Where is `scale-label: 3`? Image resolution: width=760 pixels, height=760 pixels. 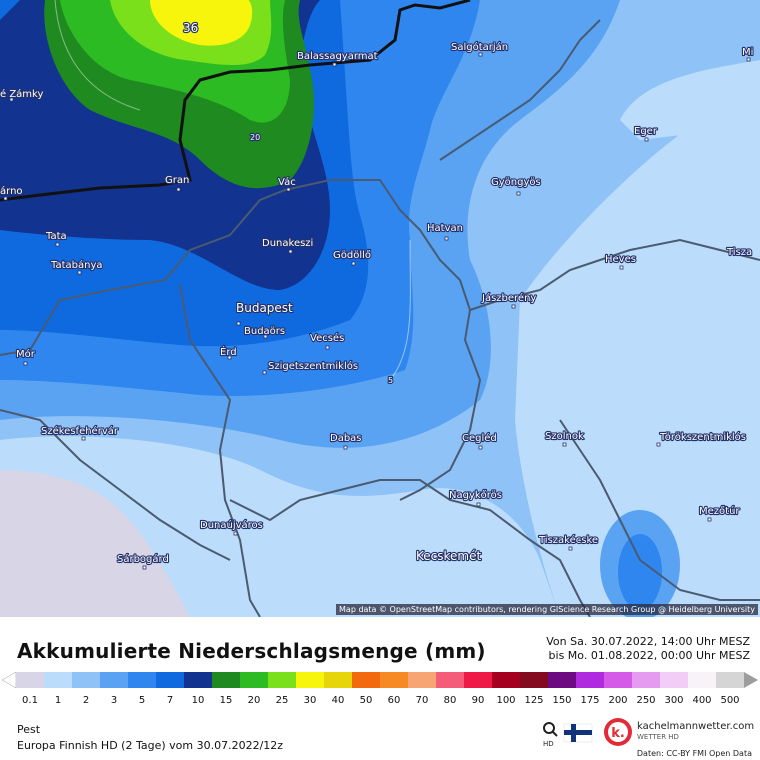 scale-label: 3 is located at coordinates (114, 700).